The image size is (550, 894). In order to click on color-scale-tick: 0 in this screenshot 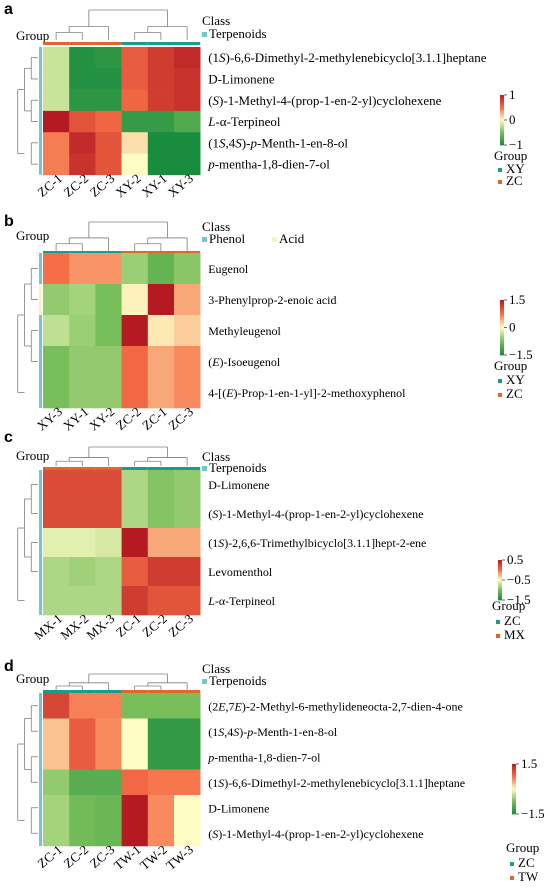, I will do `click(512, 327)`.